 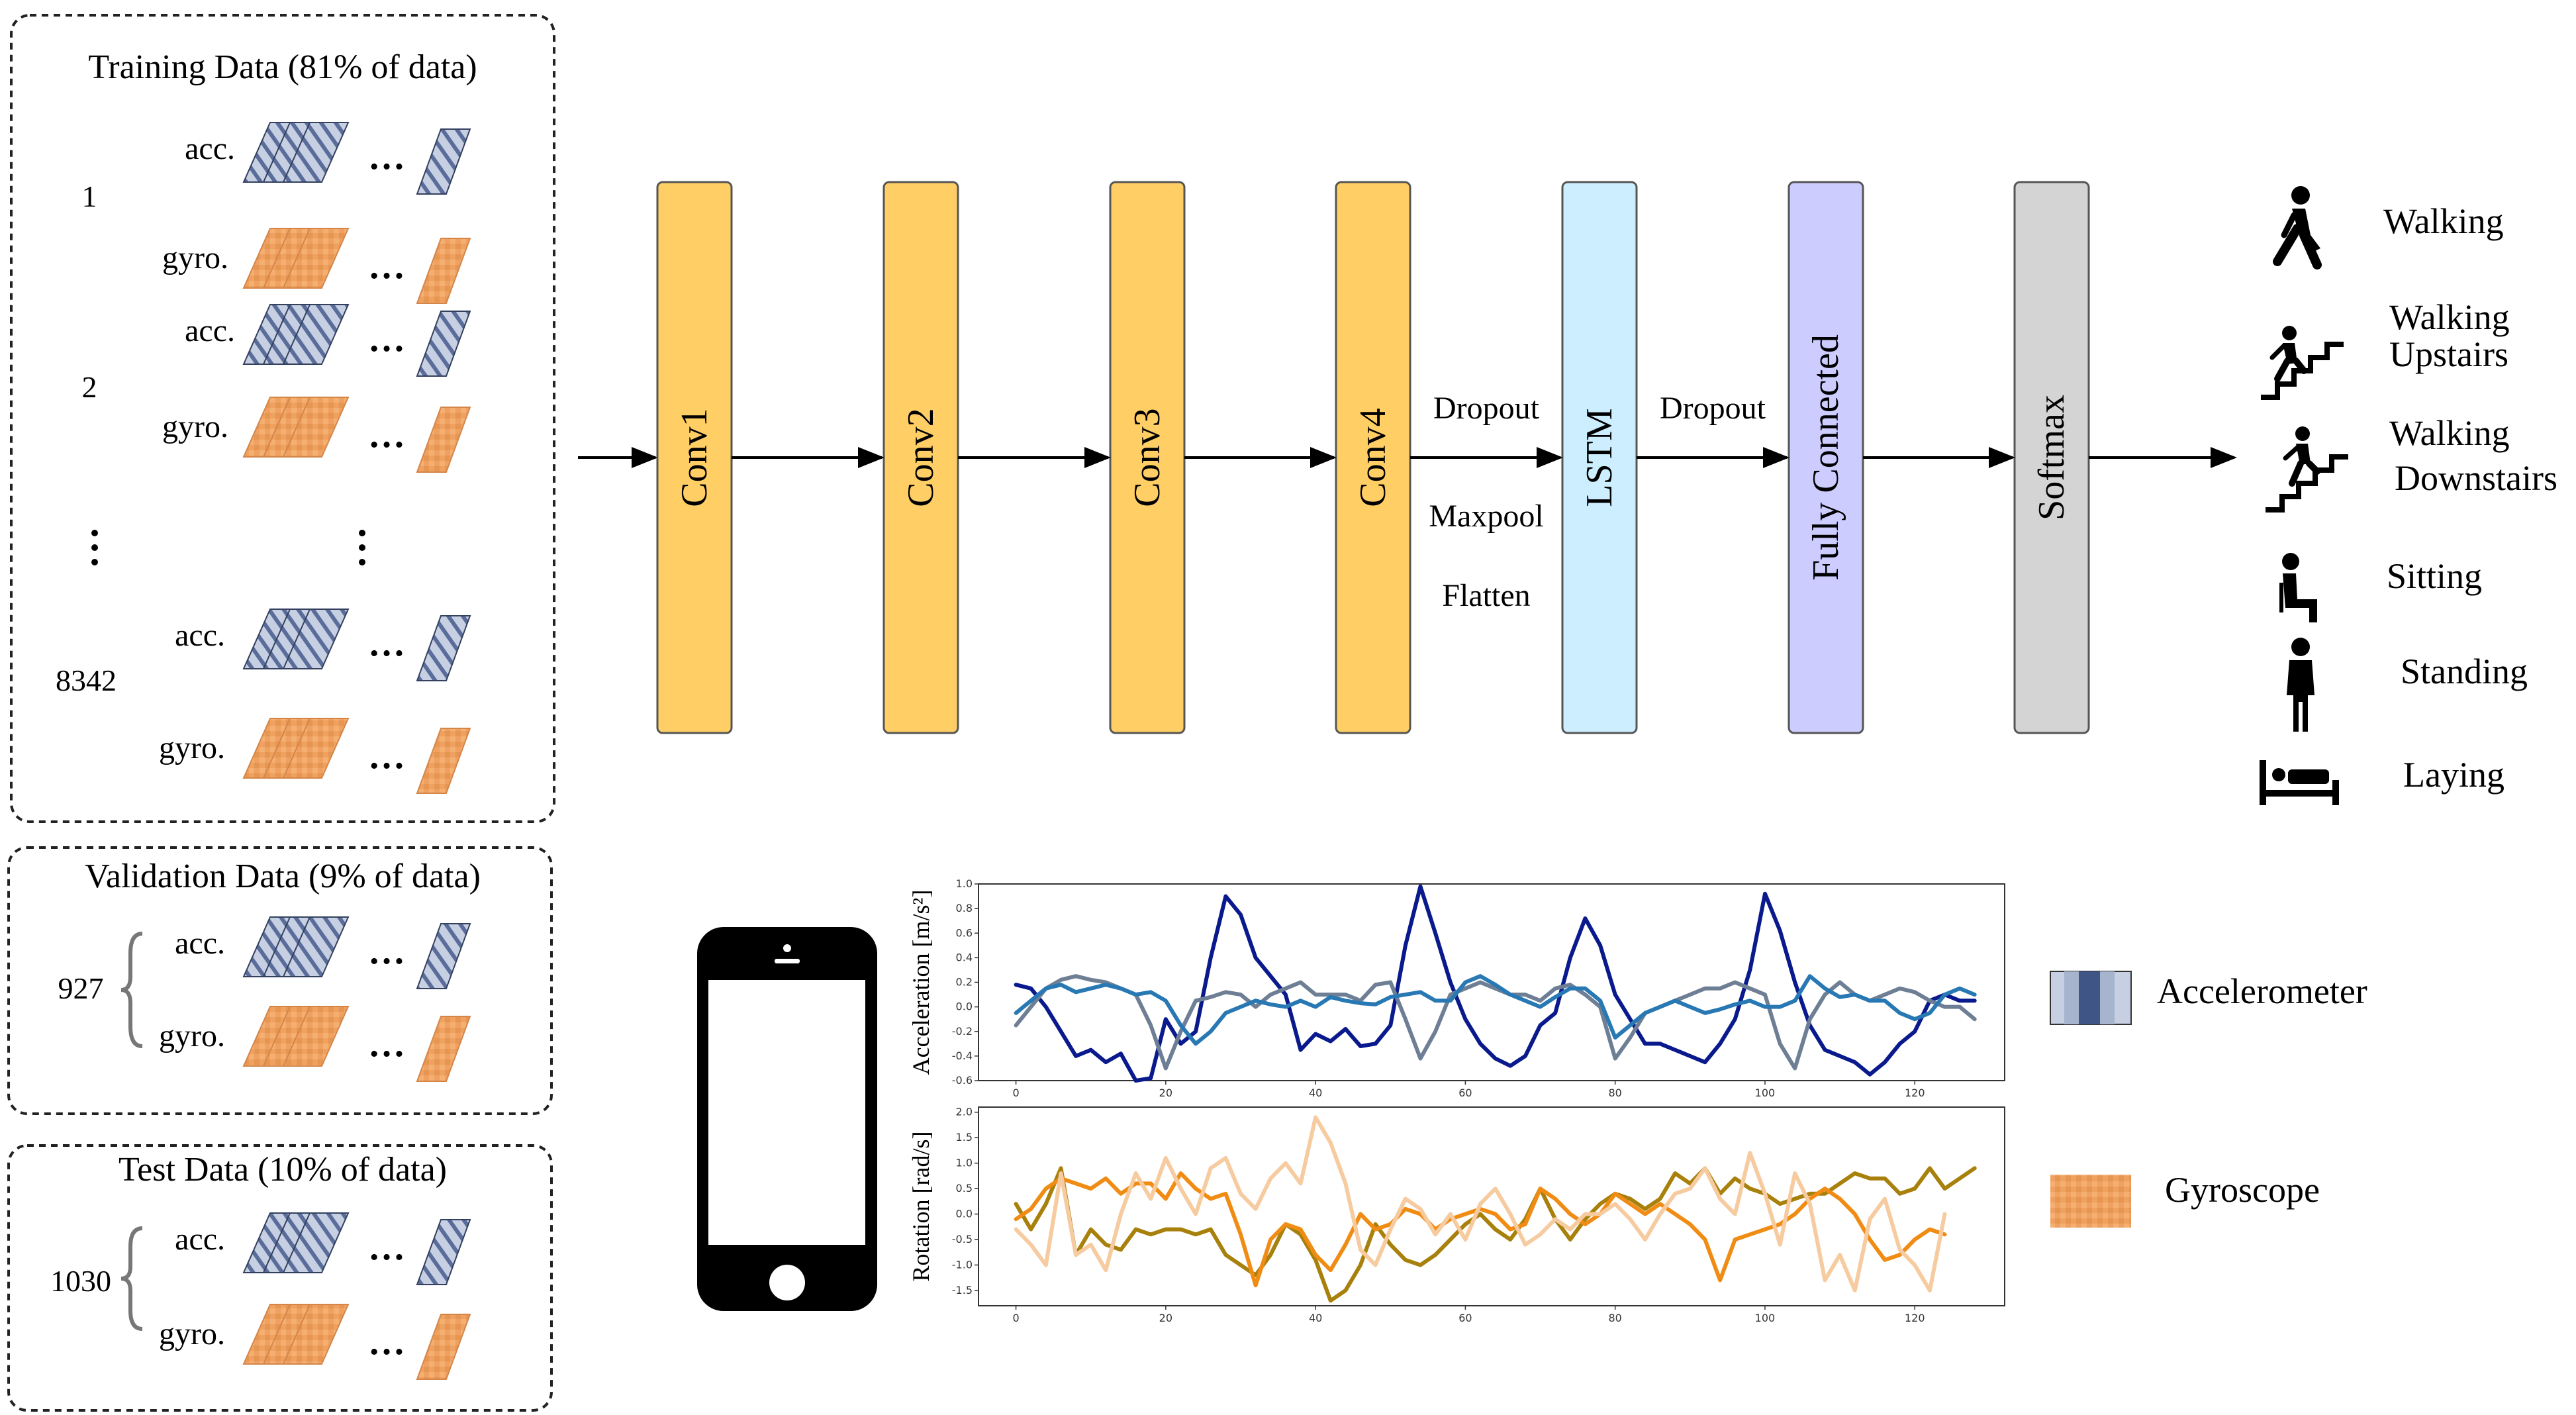 I want to click on layer-label: Conv2, so click(x=920, y=457).